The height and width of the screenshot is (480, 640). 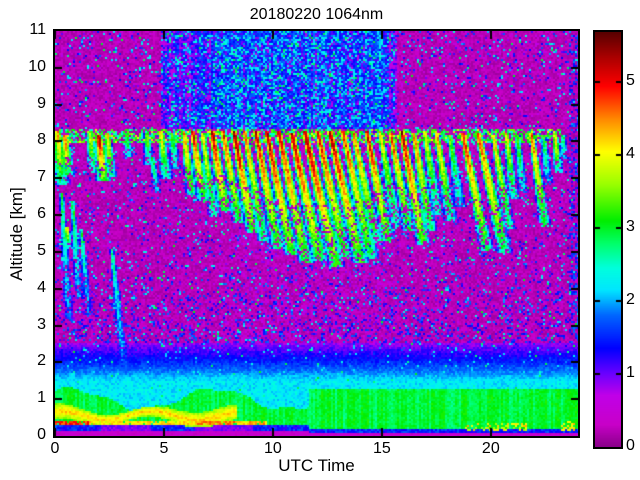 I want to click on x-tick-label: 0, so click(x=55, y=448).